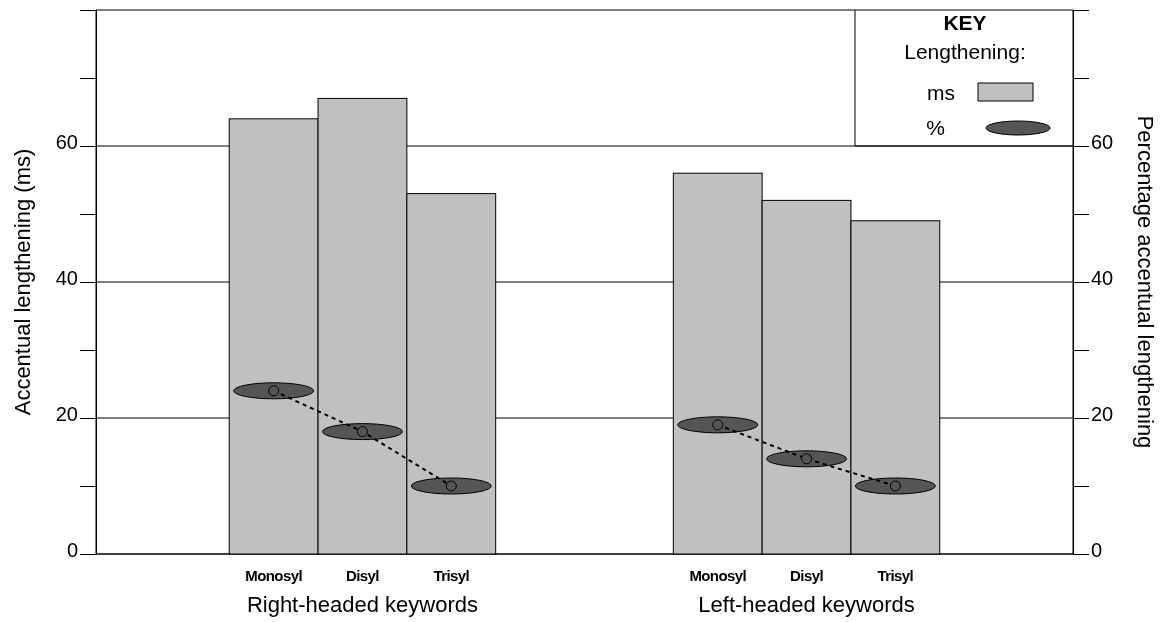 The height and width of the screenshot is (622, 1165). Describe the element at coordinates (362, 604) in the screenshot. I see `text: Right-headed keywords` at that location.